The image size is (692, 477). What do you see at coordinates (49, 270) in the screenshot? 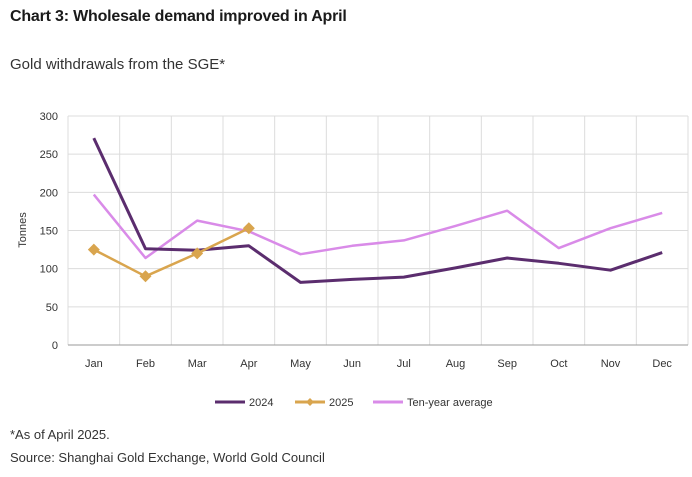
I see `y-tick-label: 100` at bounding box center [49, 270].